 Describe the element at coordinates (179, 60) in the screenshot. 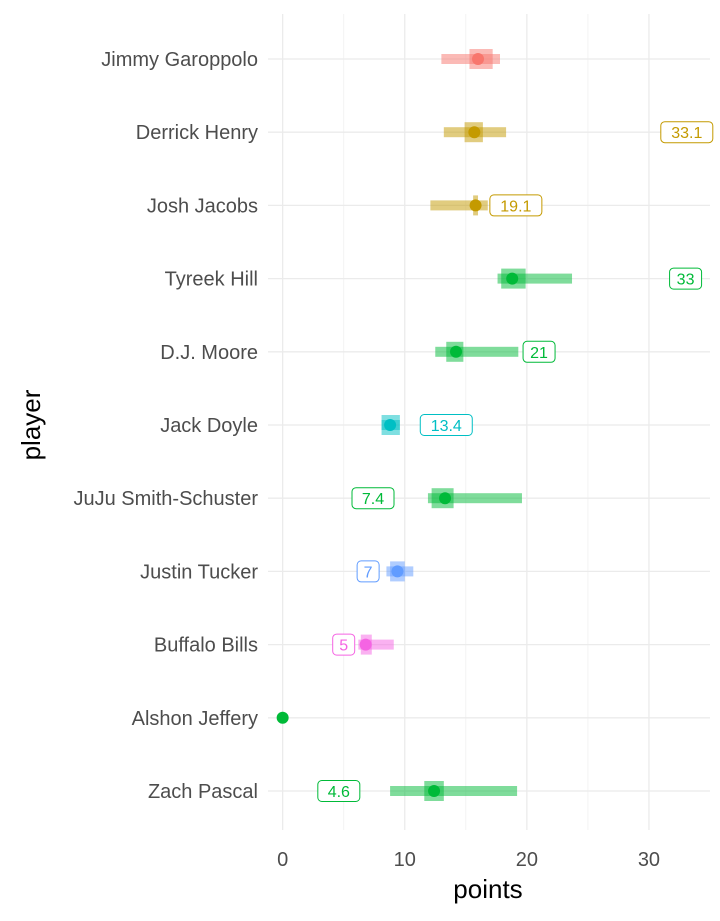

I see `y-tick-label: Jimmy Garoppolo` at that location.